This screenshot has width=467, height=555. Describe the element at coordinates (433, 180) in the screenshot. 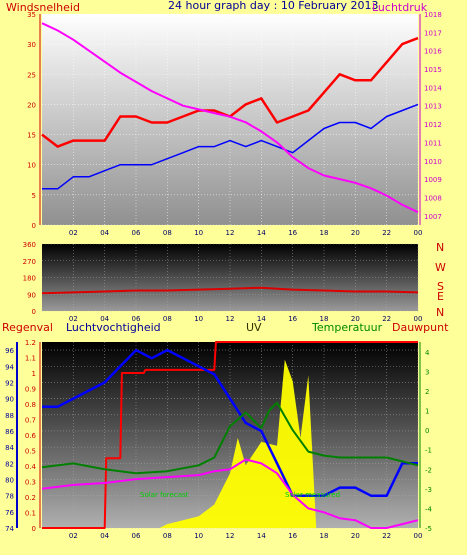

I see `y-tick-label-pressure: 1009` at that location.